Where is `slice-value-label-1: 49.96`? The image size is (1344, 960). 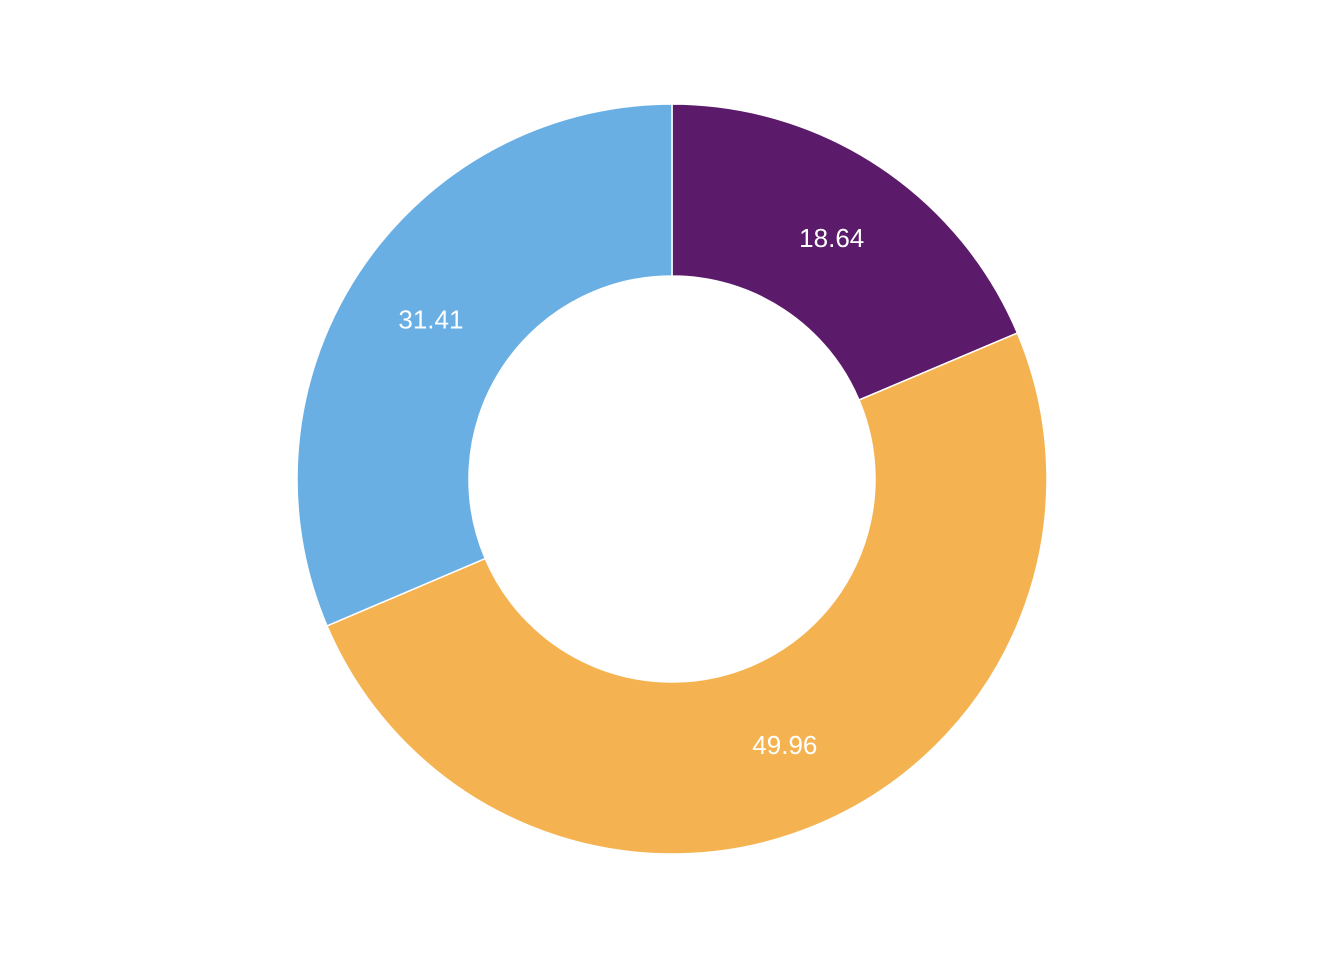 slice-value-label-1: 49.96 is located at coordinates (784, 745).